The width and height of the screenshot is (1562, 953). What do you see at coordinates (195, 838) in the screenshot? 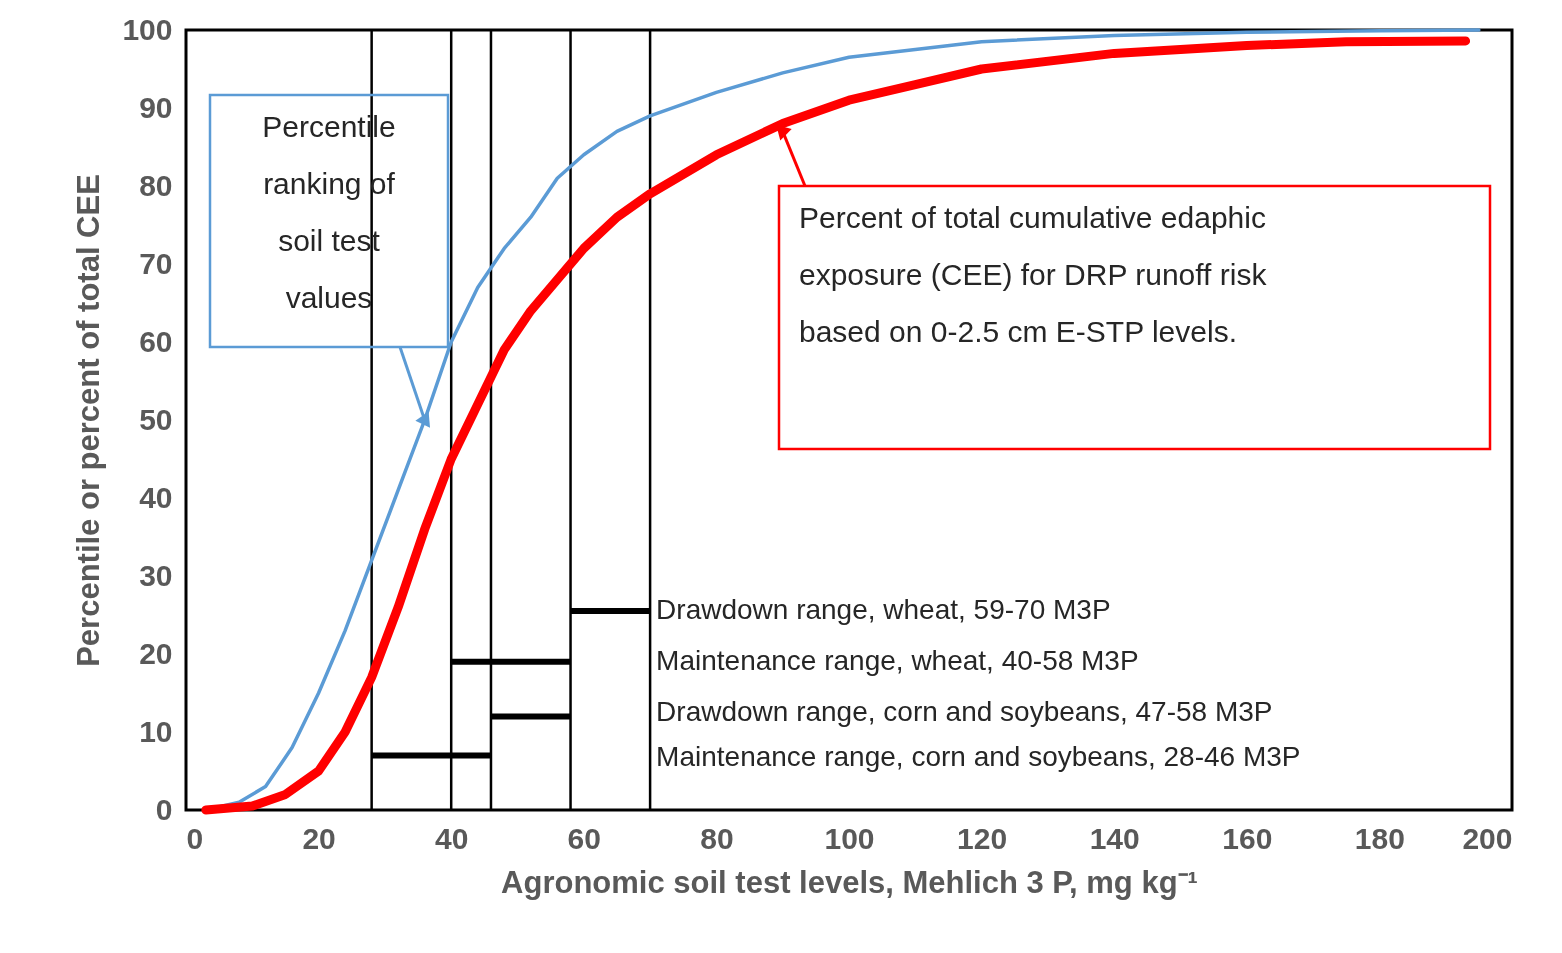
I see `x-tick-label: 0` at bounding box center [195, 838].